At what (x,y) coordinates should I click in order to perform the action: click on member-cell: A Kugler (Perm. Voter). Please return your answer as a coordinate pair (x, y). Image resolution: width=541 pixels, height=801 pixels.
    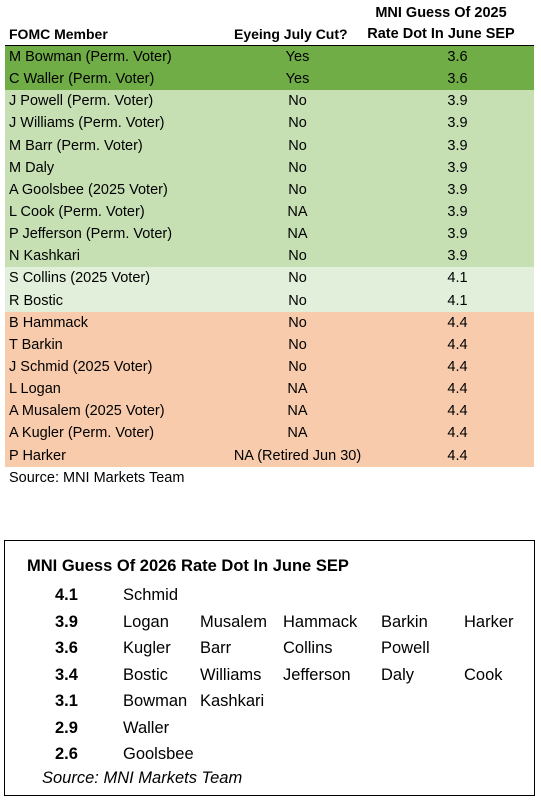
    Looking at the image, I should click on (82, 433).